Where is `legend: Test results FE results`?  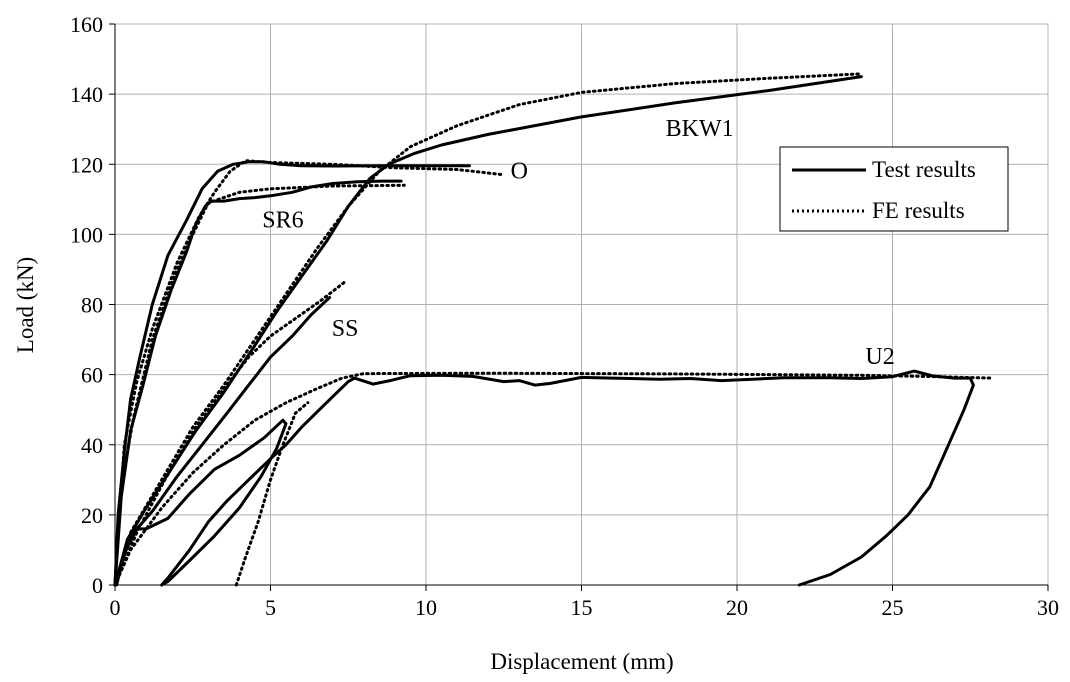 legend: Test results FE results is located at coordinates (894, 189).